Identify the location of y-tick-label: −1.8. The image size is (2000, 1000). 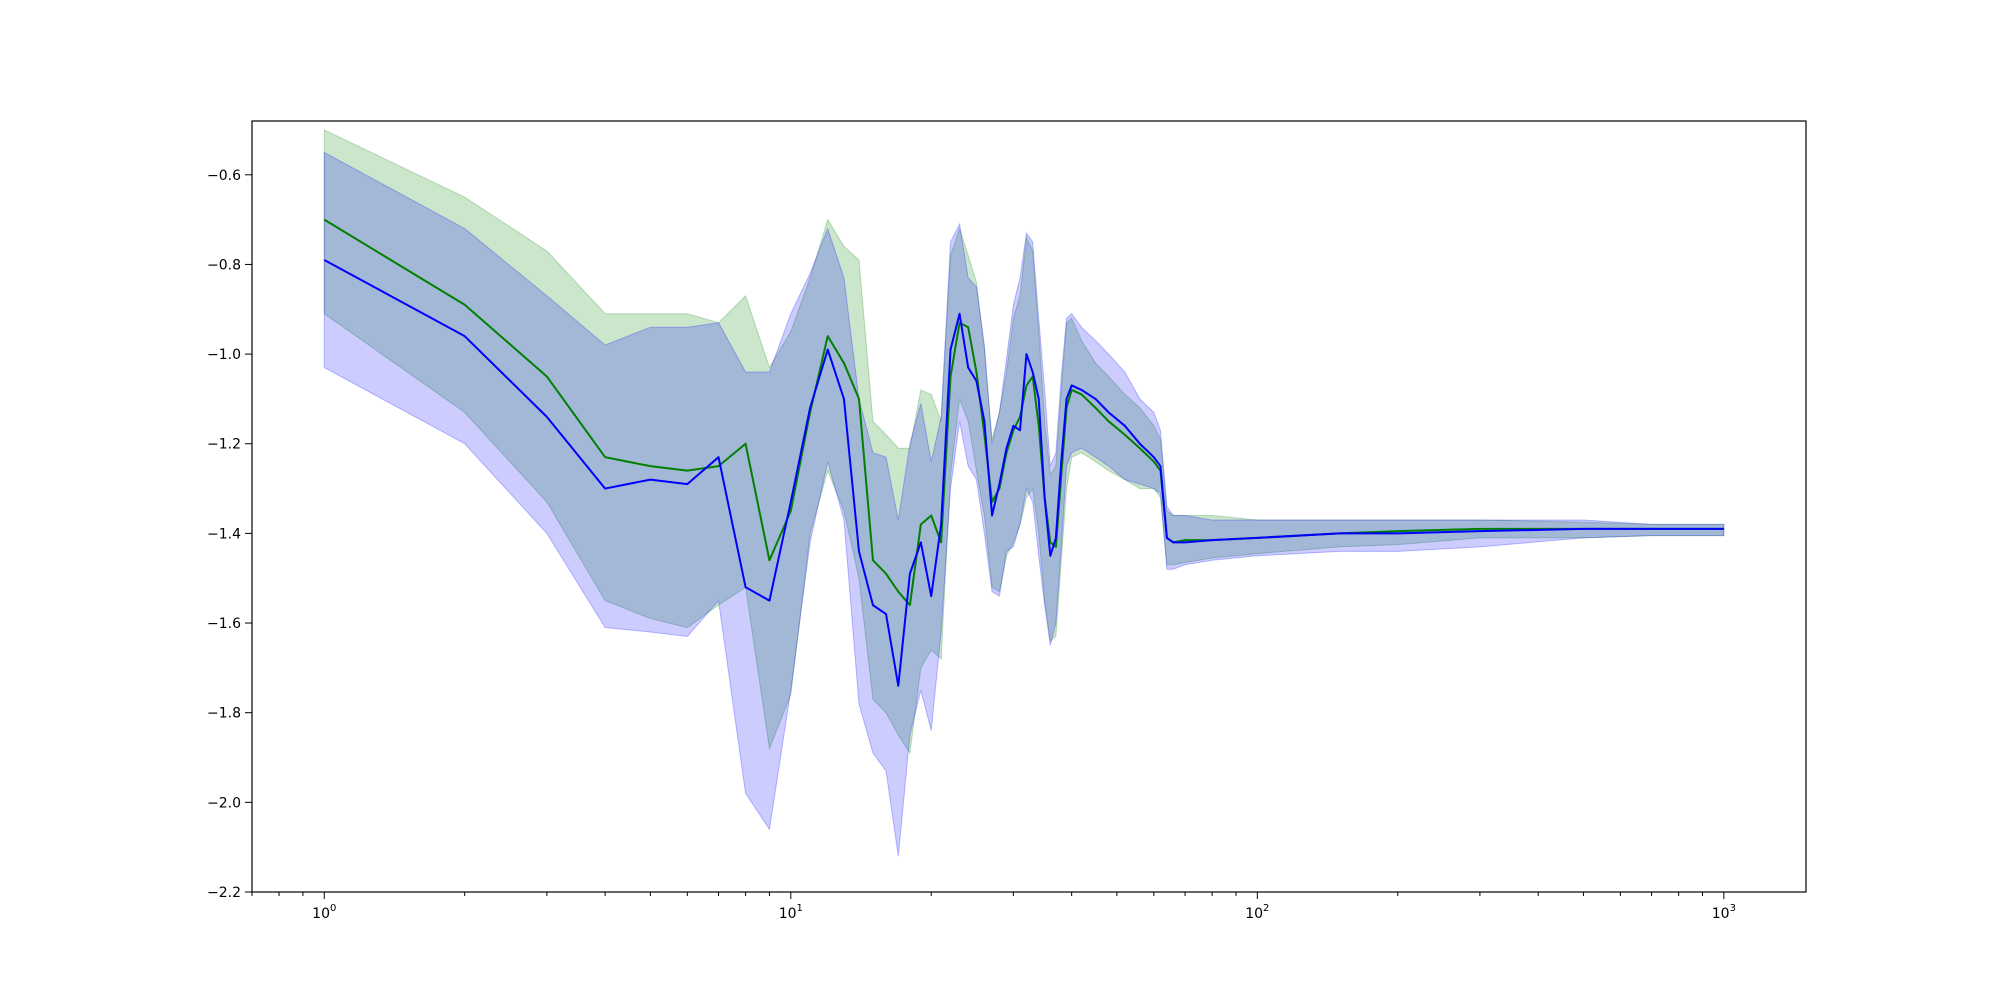
(224, 714).